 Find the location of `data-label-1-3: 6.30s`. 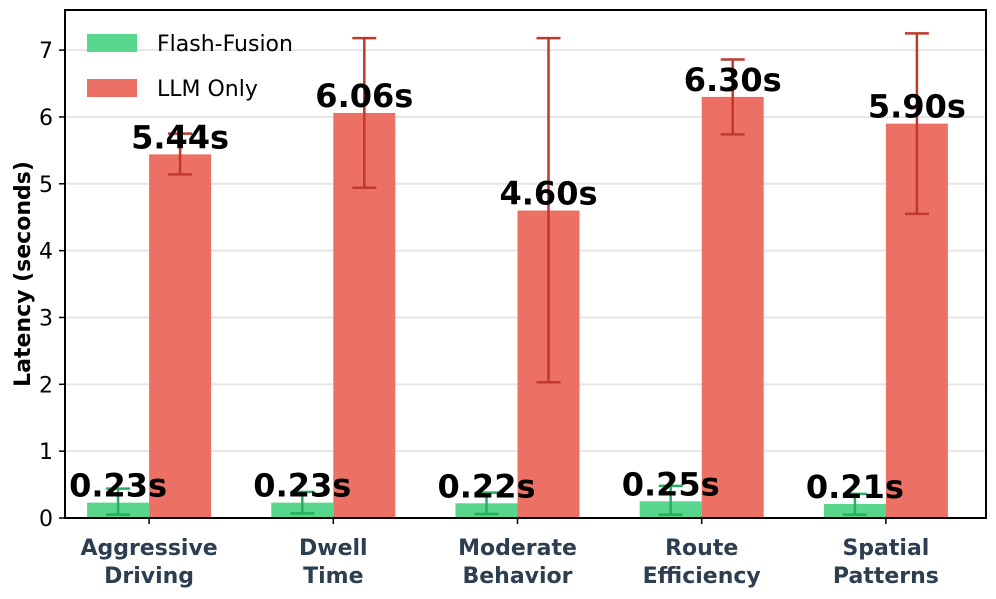

data-label-1-3: 6.30s is located at coordinates (733, 80).